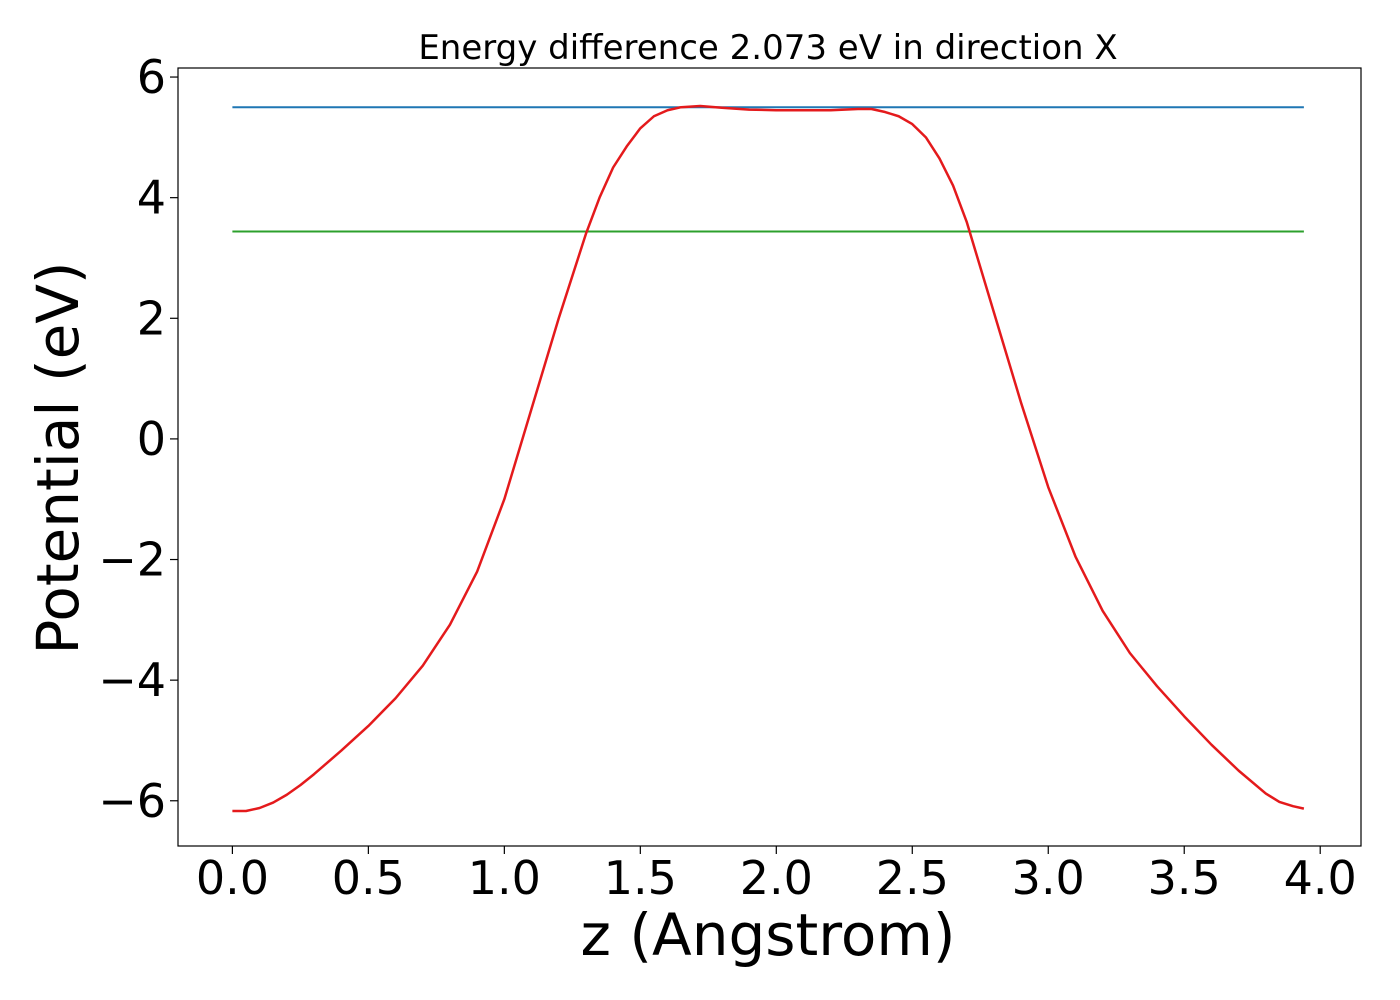 This screenshot has width=1400, height=1000. Describe the element at coordinates (1184, 878) in the screenshot. I see `x-tick-label: 3.5` at that location.